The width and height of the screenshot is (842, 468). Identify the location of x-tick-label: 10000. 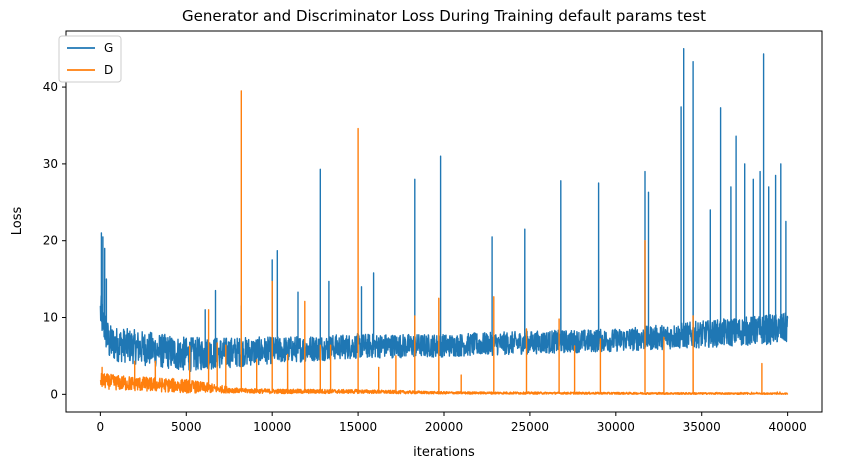
(272, 427).